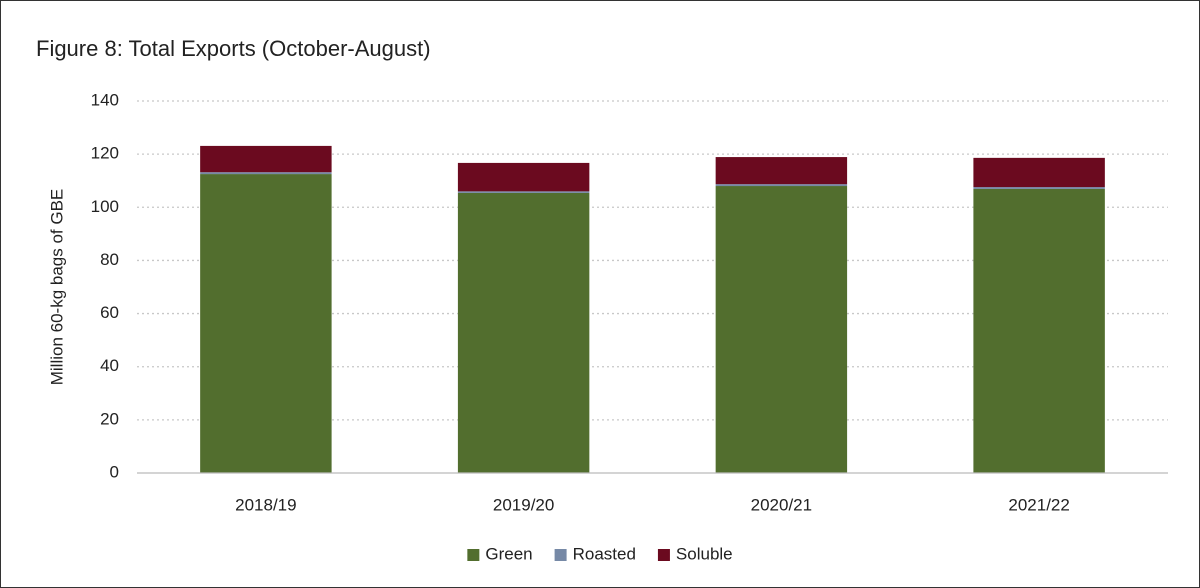 The height and width of the screenshot is (588, 1200). Describe the element at coordinates (508, 553) in the screenshot. I see `legend-label: Green` at that location.